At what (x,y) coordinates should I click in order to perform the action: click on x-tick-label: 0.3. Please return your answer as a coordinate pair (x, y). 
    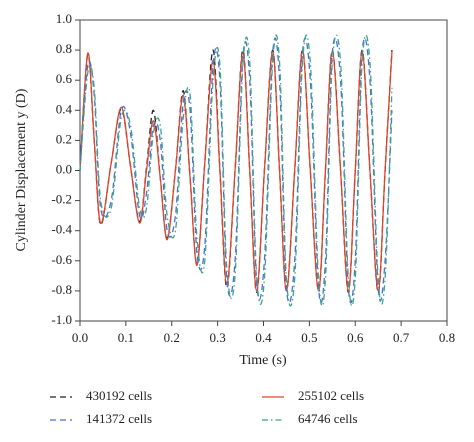
    Looking at the image, I should click on (218, 337).